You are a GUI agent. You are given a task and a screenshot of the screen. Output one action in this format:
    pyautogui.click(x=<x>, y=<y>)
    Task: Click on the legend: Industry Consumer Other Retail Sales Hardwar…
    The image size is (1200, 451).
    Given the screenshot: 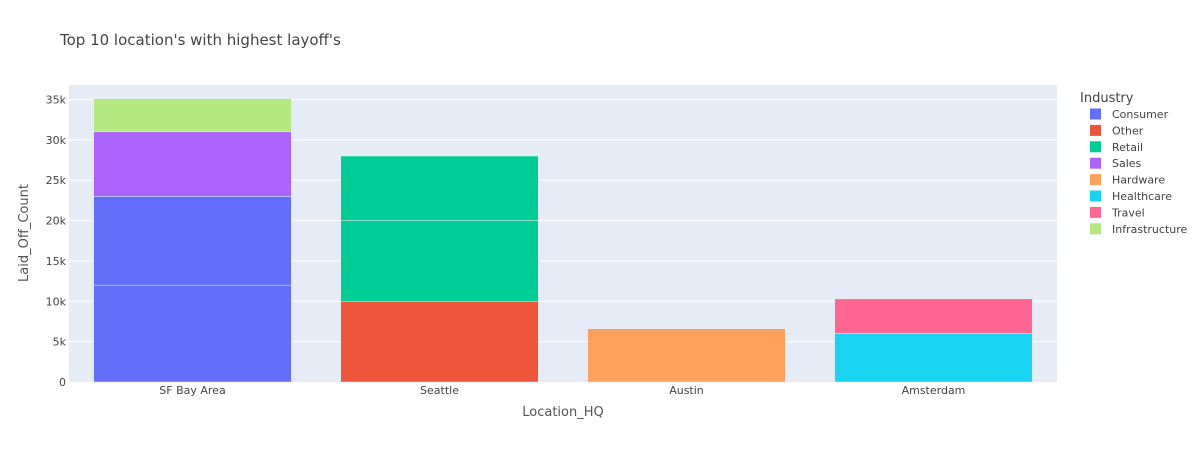 What is the action you would take?
    pyautogui.click(x=1134, y=163)
    